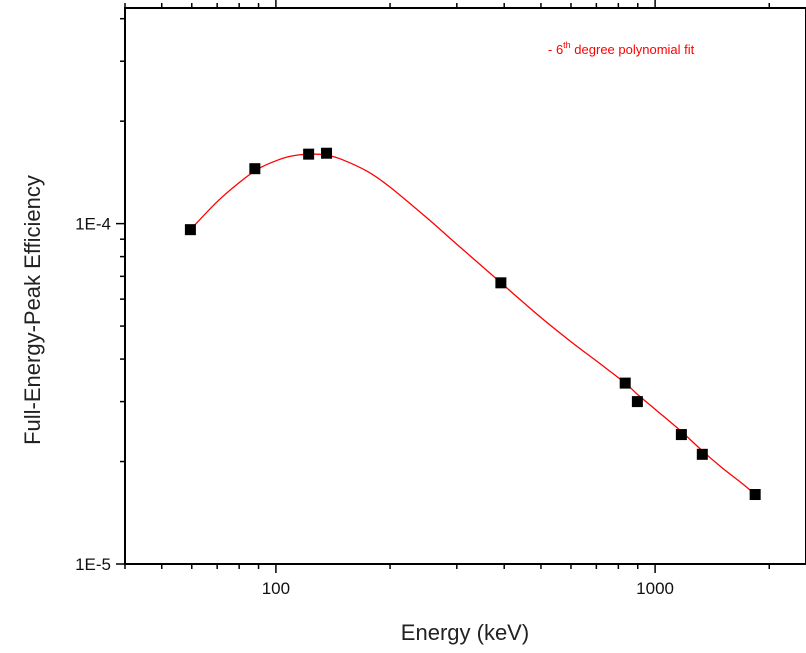 The width and height of the screenshot is (806, 653). I want to click on legend-prefix: - 6, so click(555, 49).